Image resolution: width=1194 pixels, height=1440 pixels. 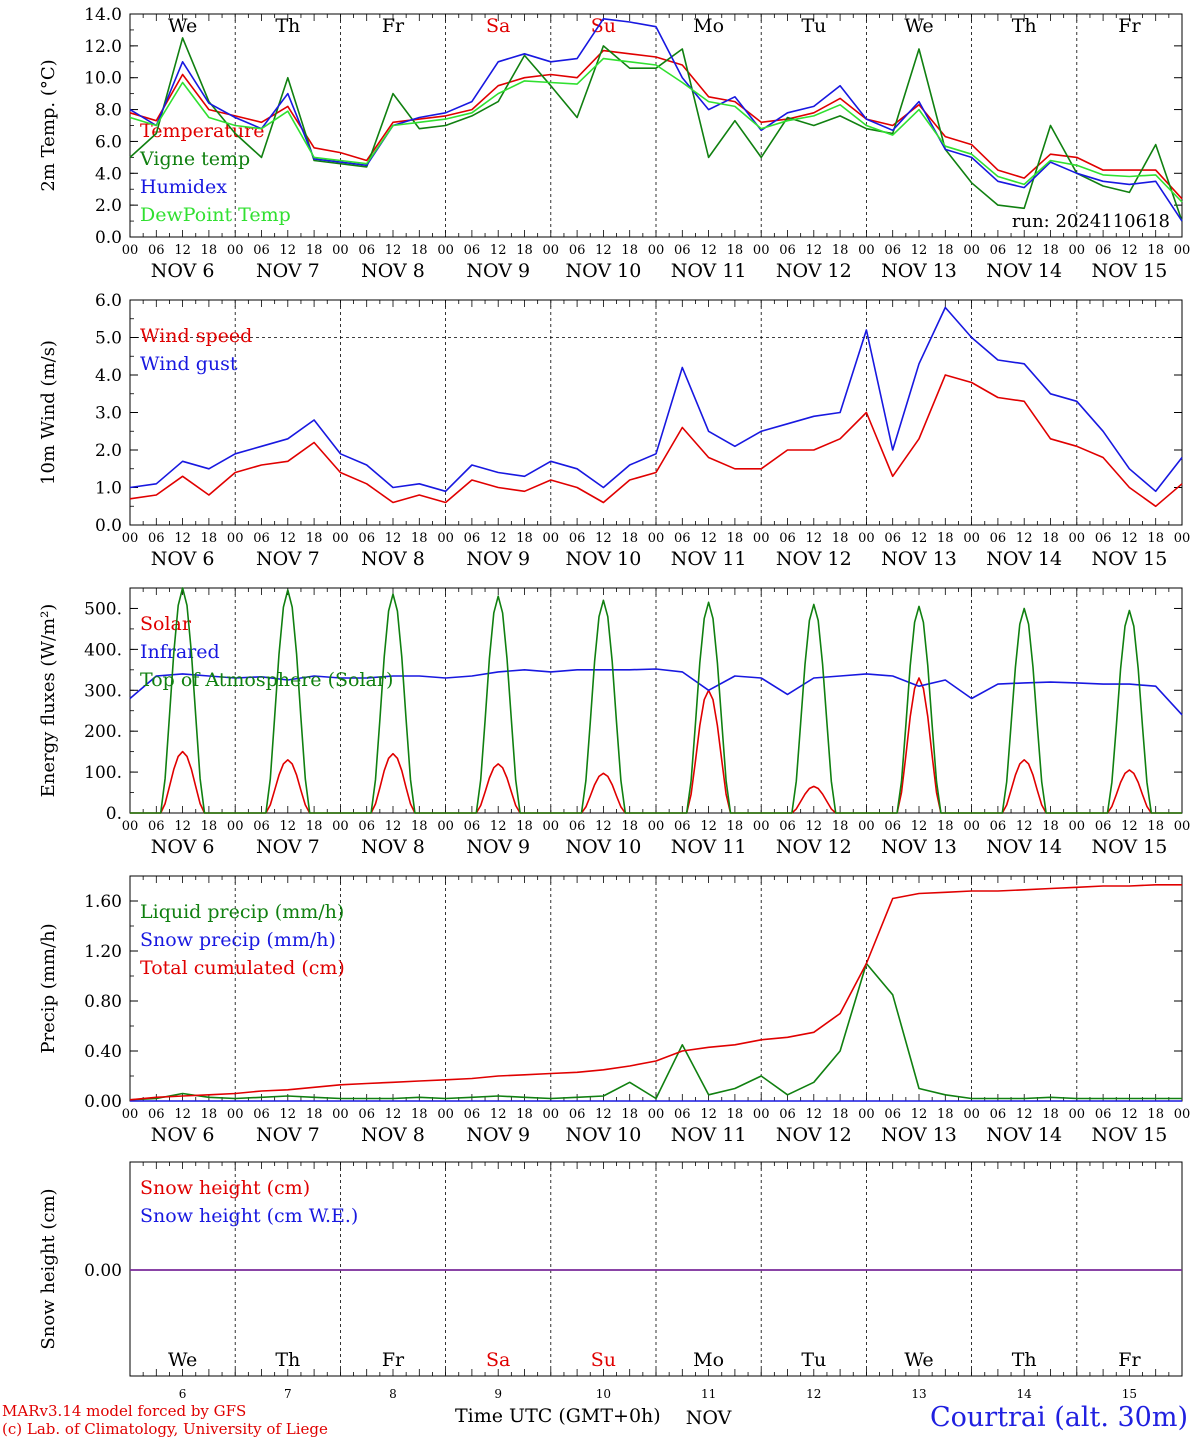 I want to click on day-number-label: 9, so click(x=498, y=1394).